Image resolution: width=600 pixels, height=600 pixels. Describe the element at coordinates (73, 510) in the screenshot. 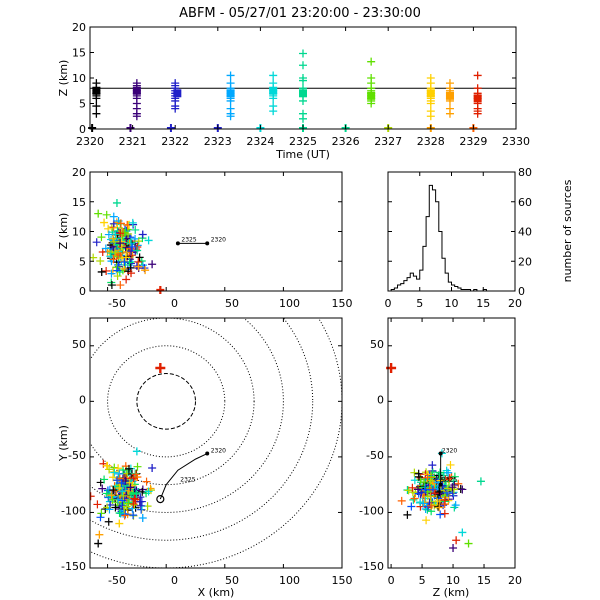

I see `tick-label: -100` at that location.